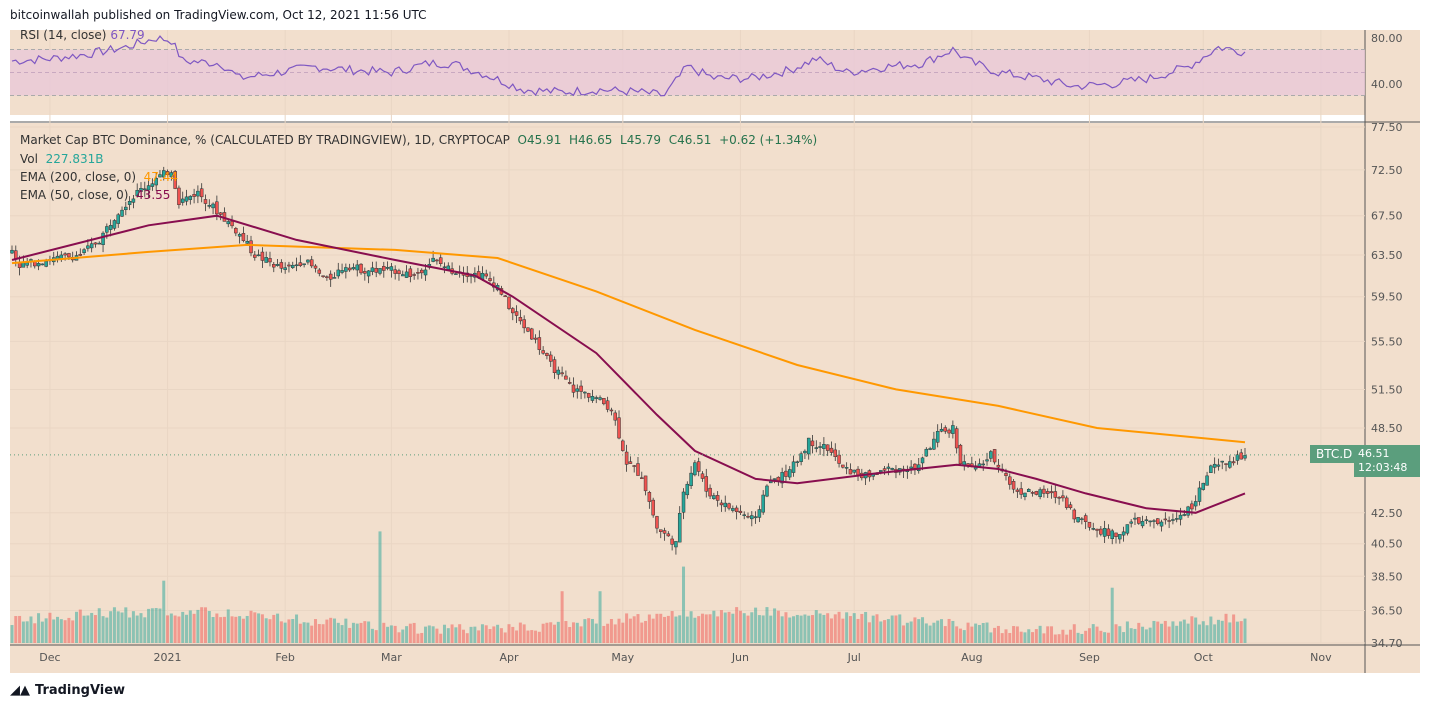 The image size is (1429, 710). Describe the element at coordinates (67, 690) in the screenshot. I see `tradingview-logo: ◢▲ TradingView` at that location.